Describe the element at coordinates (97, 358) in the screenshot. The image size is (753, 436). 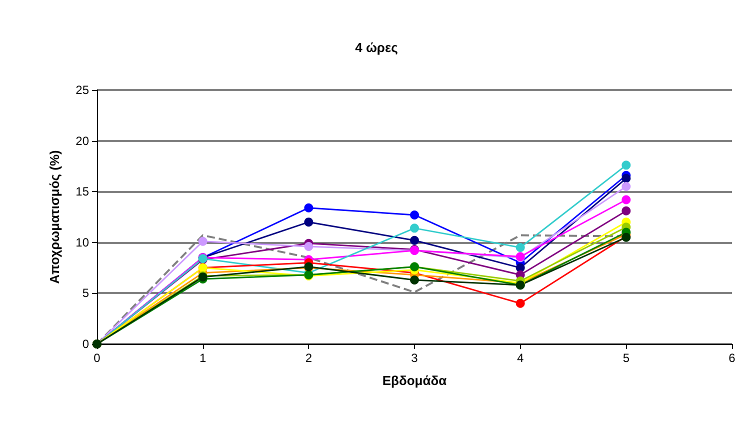
I see `x-tick-label: 0` at that location.